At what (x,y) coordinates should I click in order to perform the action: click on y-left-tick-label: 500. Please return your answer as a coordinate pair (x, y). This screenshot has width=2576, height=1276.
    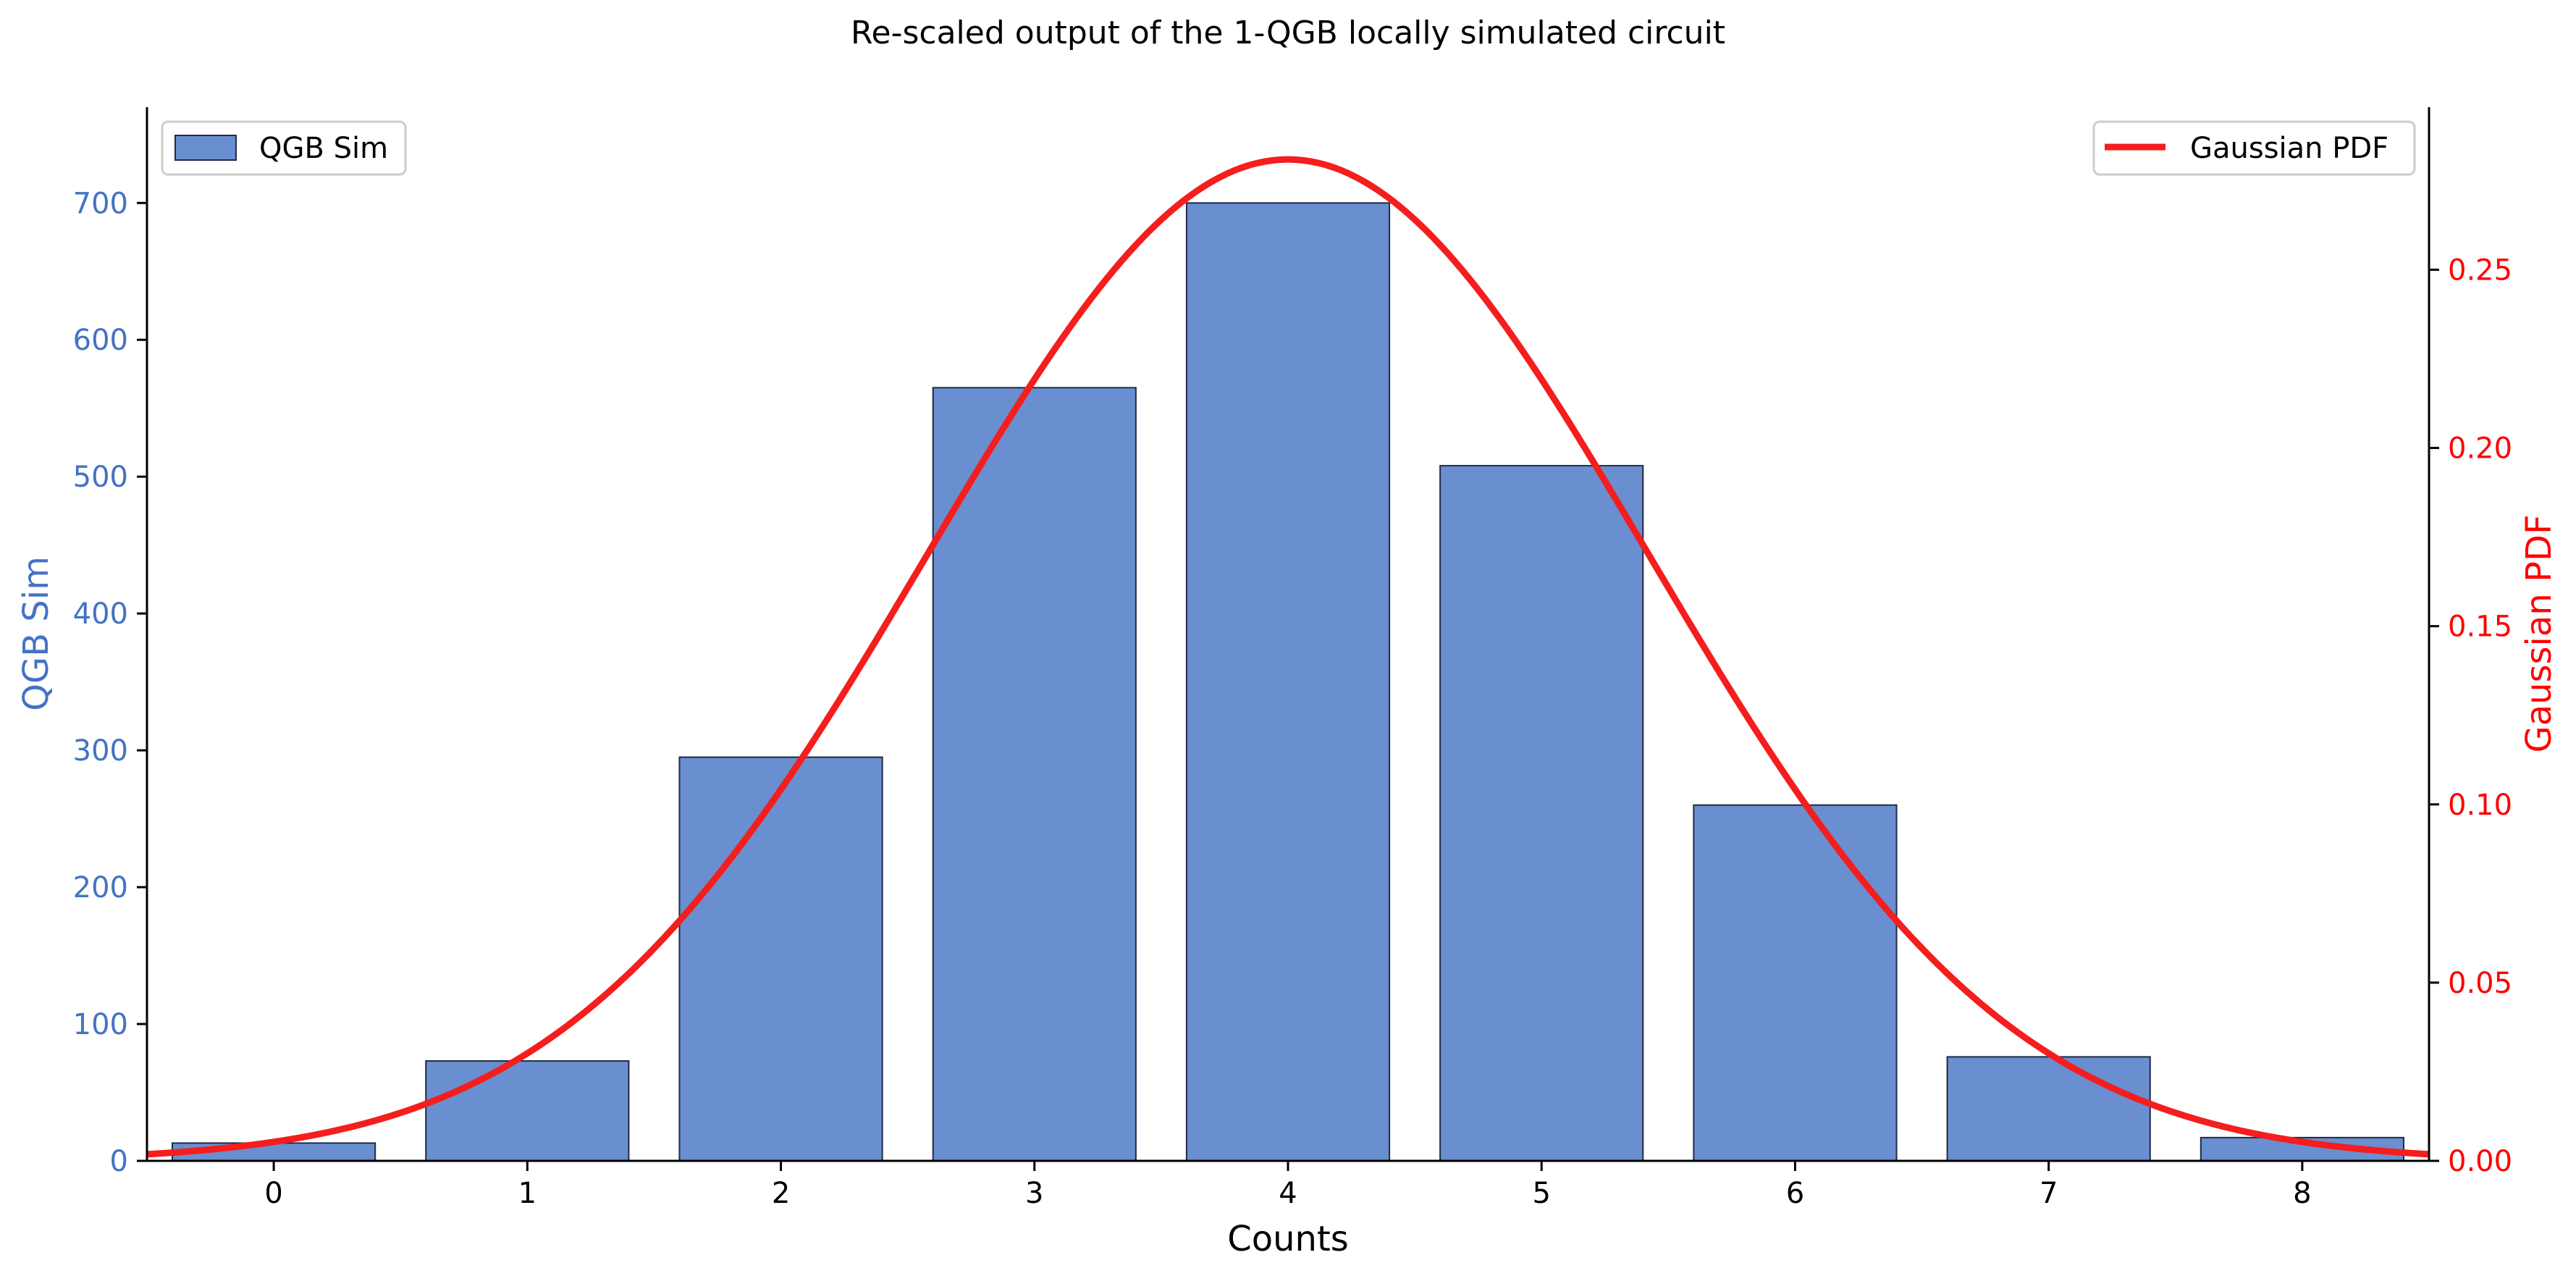
    Looking at the image, I should click on (100, 477).